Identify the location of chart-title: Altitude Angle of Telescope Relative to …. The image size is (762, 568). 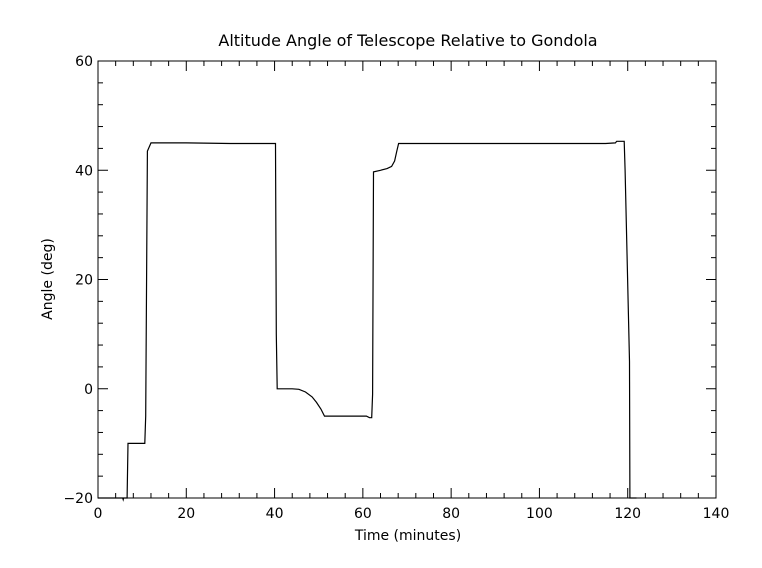
(407, 40).